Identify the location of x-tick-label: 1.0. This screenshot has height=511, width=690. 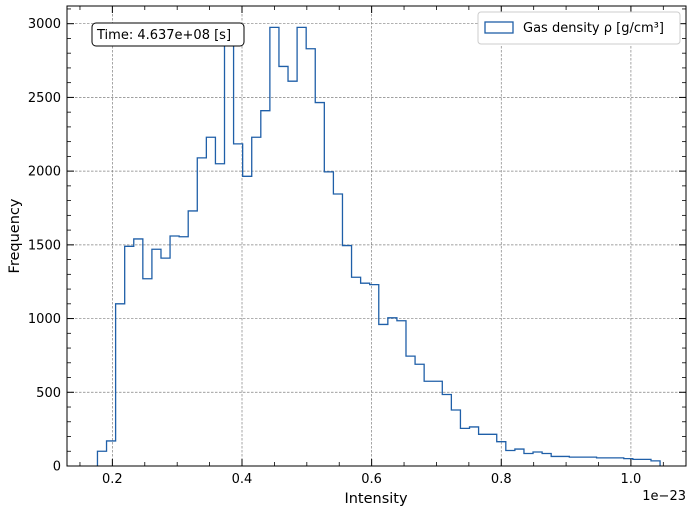
(631, 479).